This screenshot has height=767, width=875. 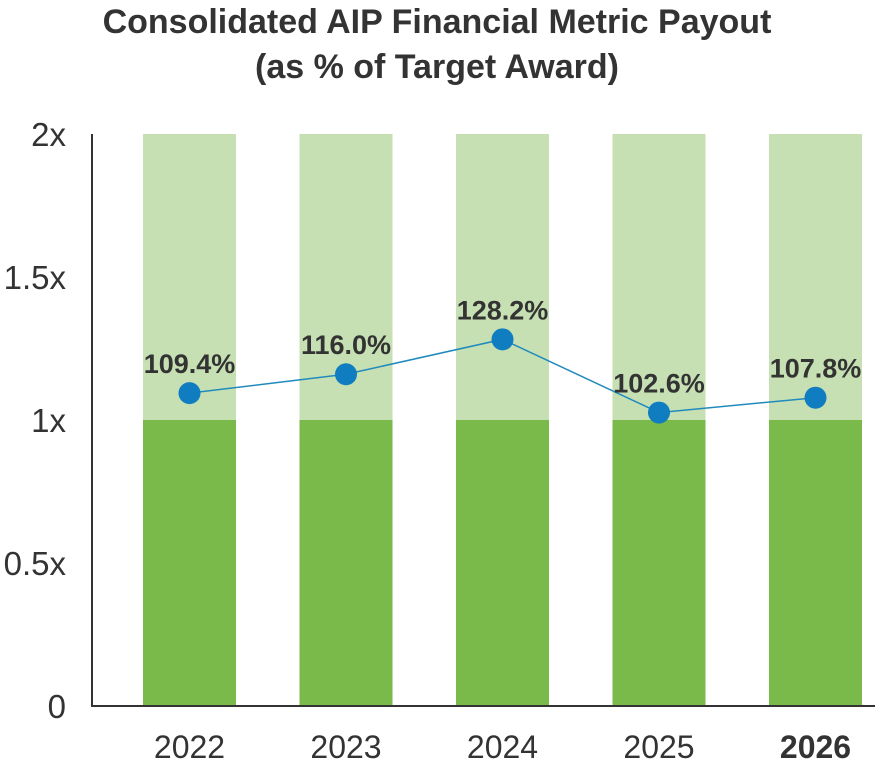 What do you see at coordinates (658, 747) in the screenshot?
I see `x-tick-label: 2025` at bounding box center [658, 747].